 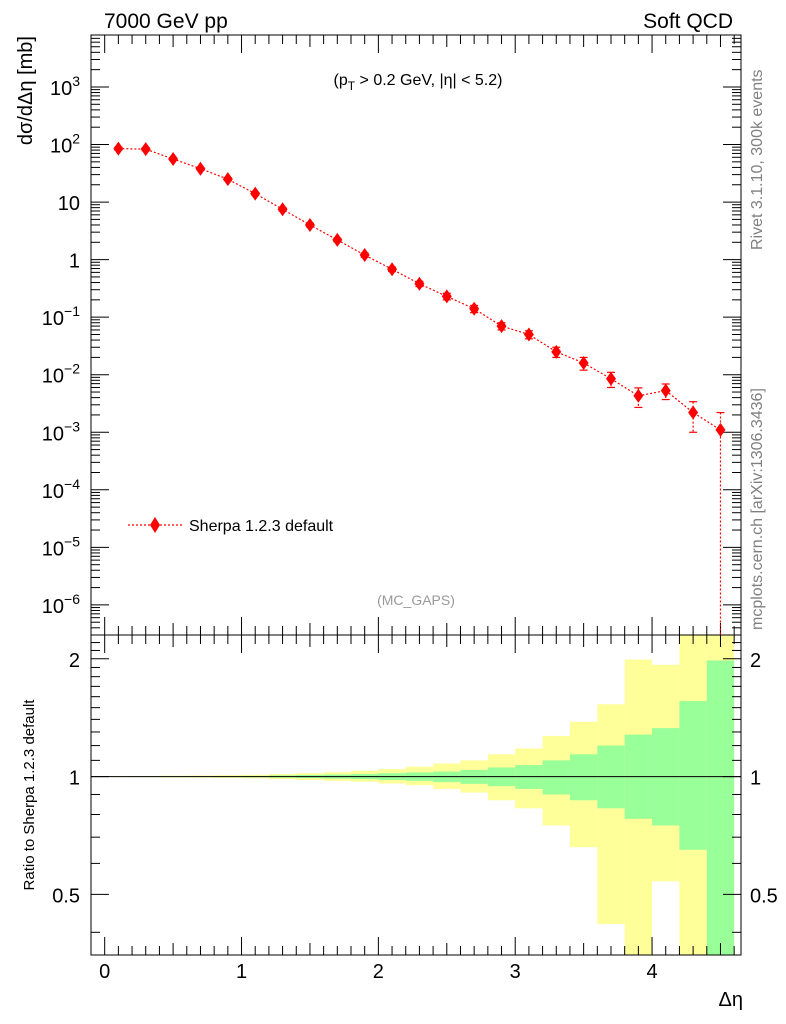 I want to click on main-y-tick-label: 10⁻⁴, so click(x=61, y=489).